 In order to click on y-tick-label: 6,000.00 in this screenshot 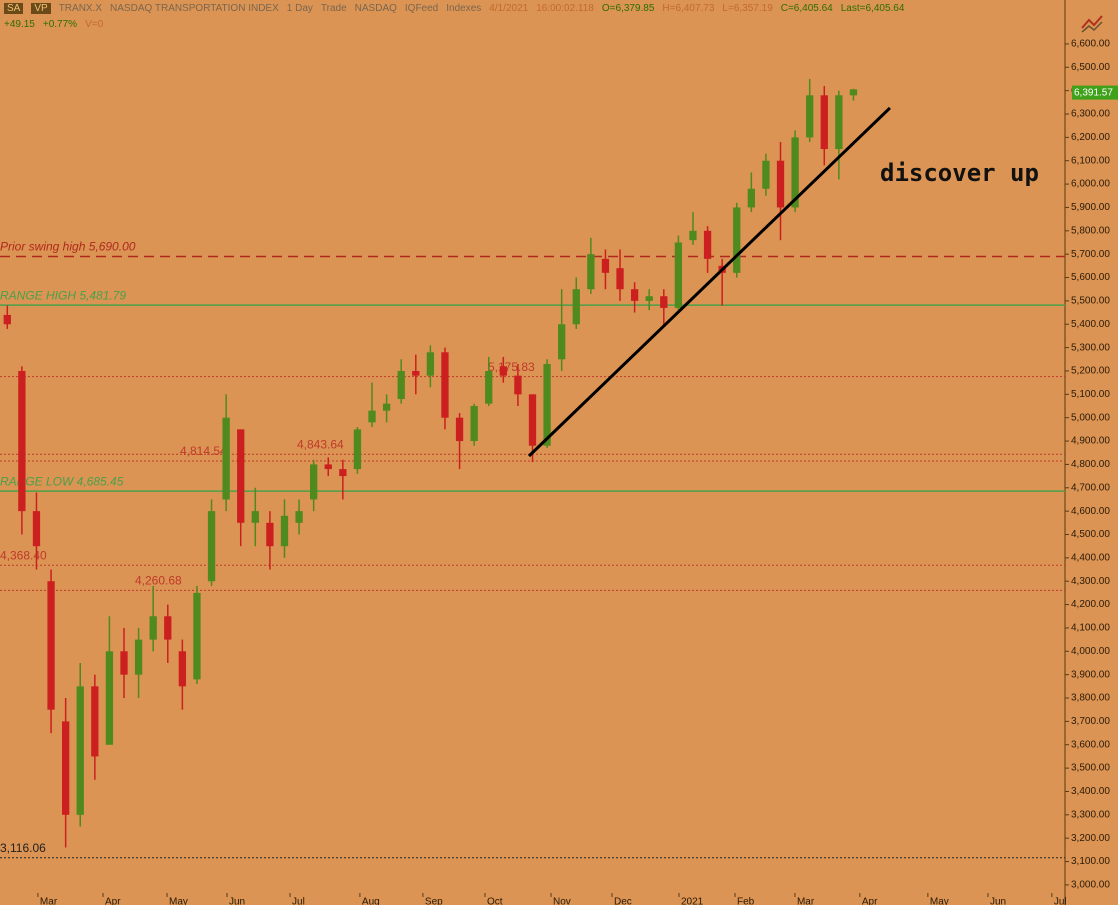, I will do `click(1090, 184)`.